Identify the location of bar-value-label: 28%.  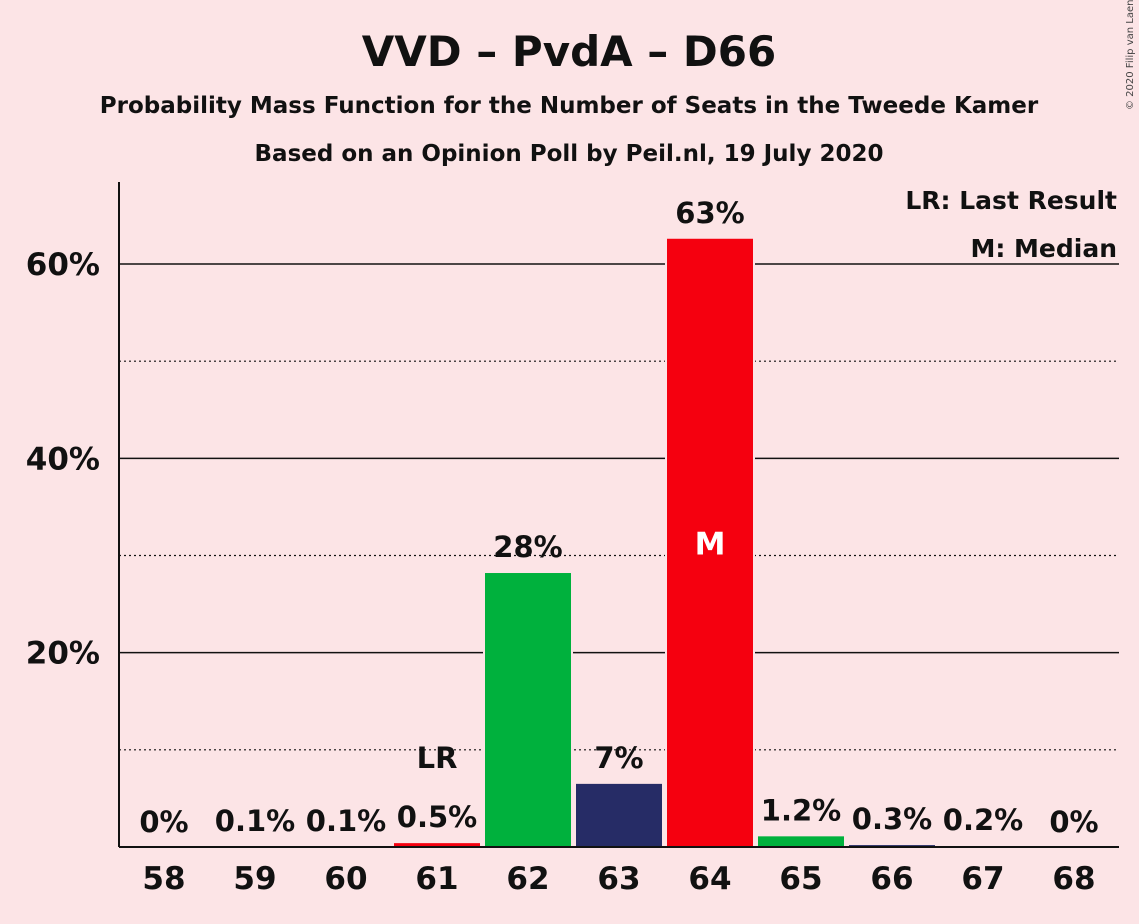
(527, 547).